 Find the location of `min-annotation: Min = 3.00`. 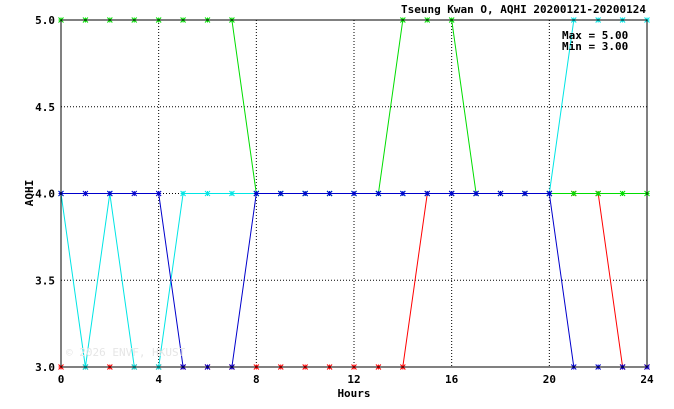

min-annotation: Min = 3.00 is located at coordinates (595, 46).